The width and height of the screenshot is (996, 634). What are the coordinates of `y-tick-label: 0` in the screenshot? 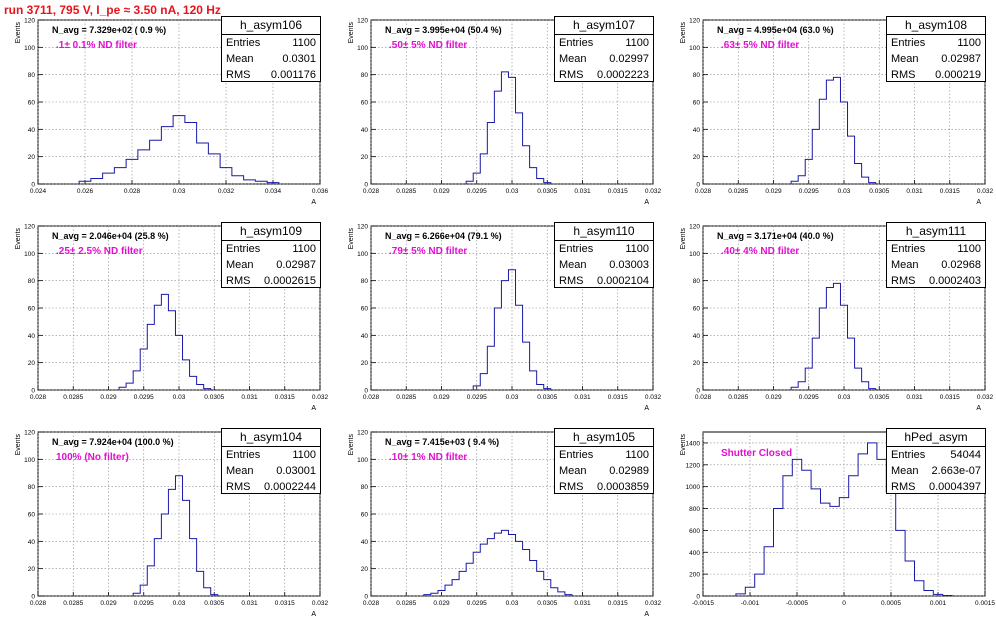 It's located at (366, 597).